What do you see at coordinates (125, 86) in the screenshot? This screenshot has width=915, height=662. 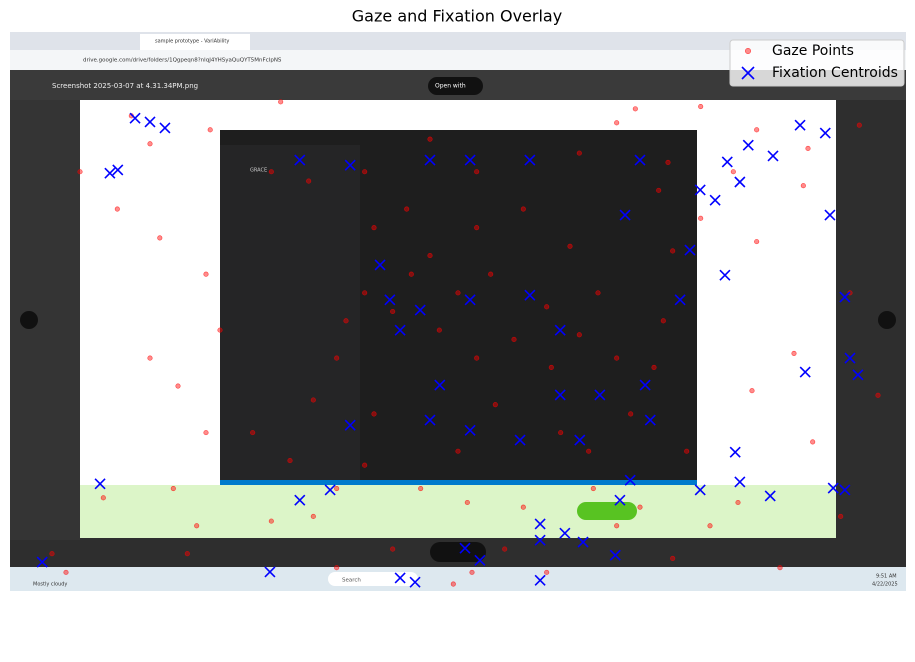 I see `file-name: Screenshot 2025-03-07 at 4.31.34PM.png` at bounding box center [125, 86].